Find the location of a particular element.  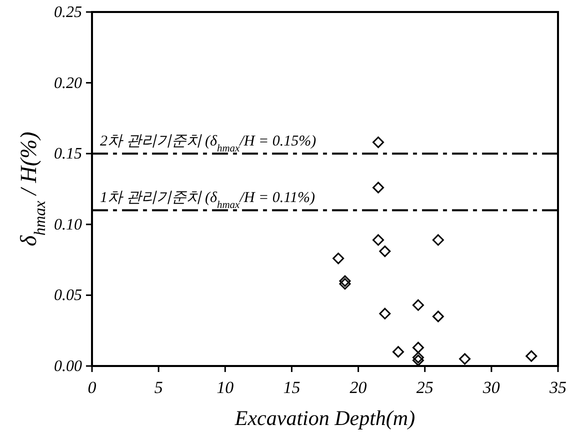

y-tick-label: 0.00 is located at coordinates (68, 366).